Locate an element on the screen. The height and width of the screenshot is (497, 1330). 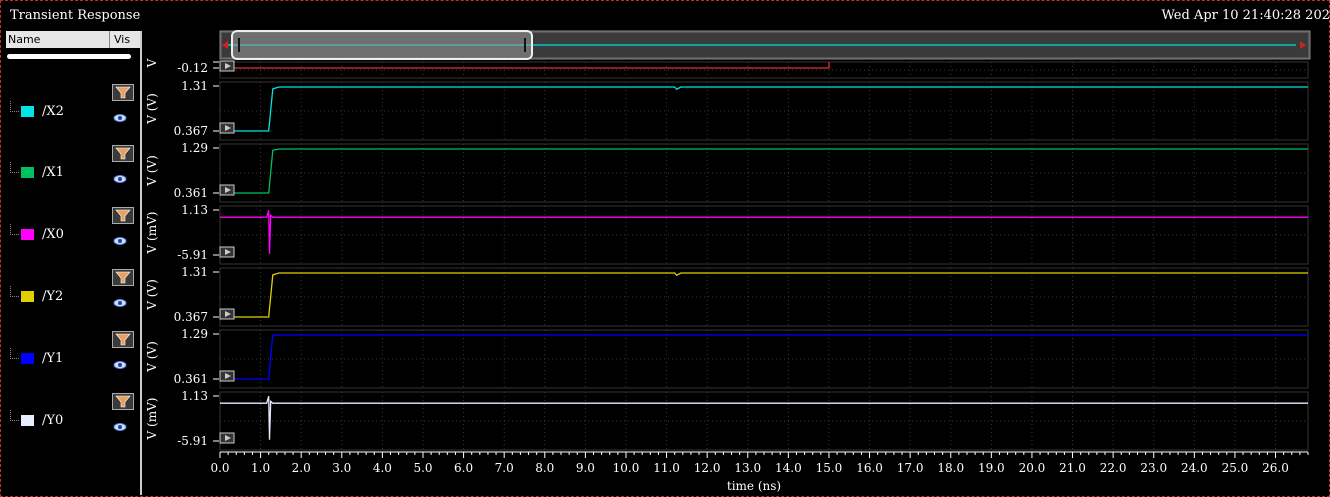
x-tick-label: 8.0 is located at coordinates (544, 468).